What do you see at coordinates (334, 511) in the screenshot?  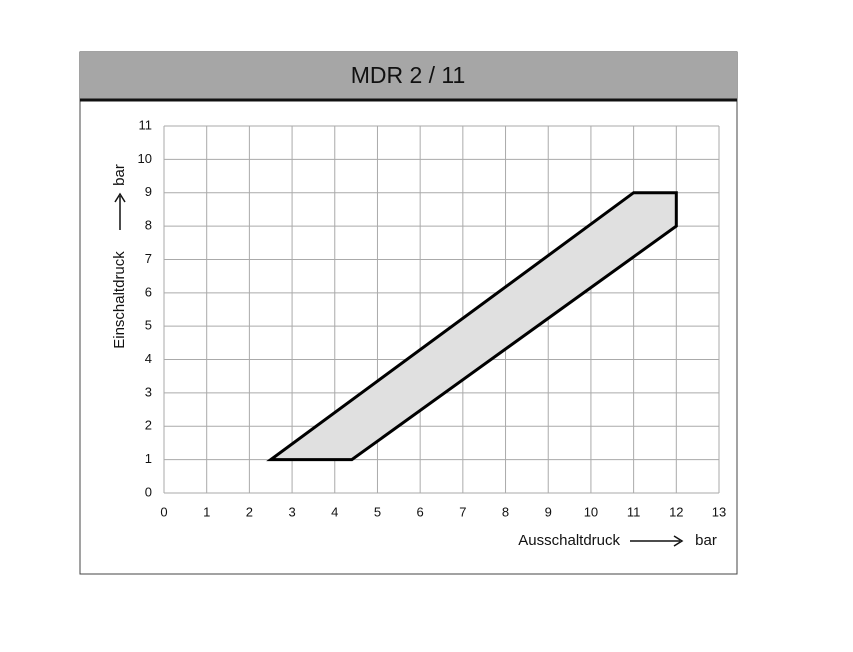 I see `x-tick-label: 4` at bounding box center [334, 511].